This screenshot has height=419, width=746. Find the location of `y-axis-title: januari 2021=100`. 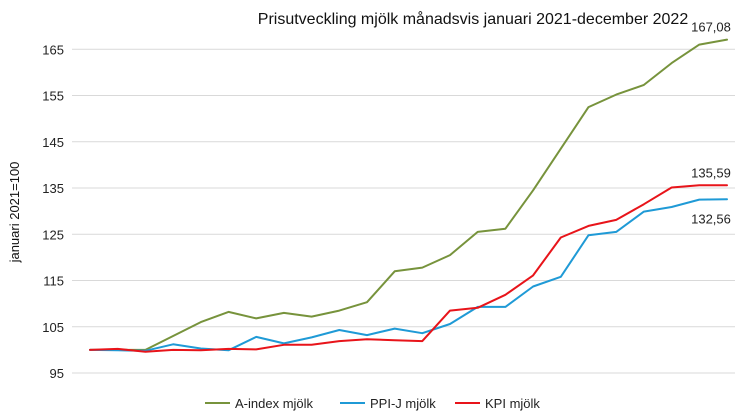

y-axis-title: januari 2021=100 is located at coordinates (14, 213).